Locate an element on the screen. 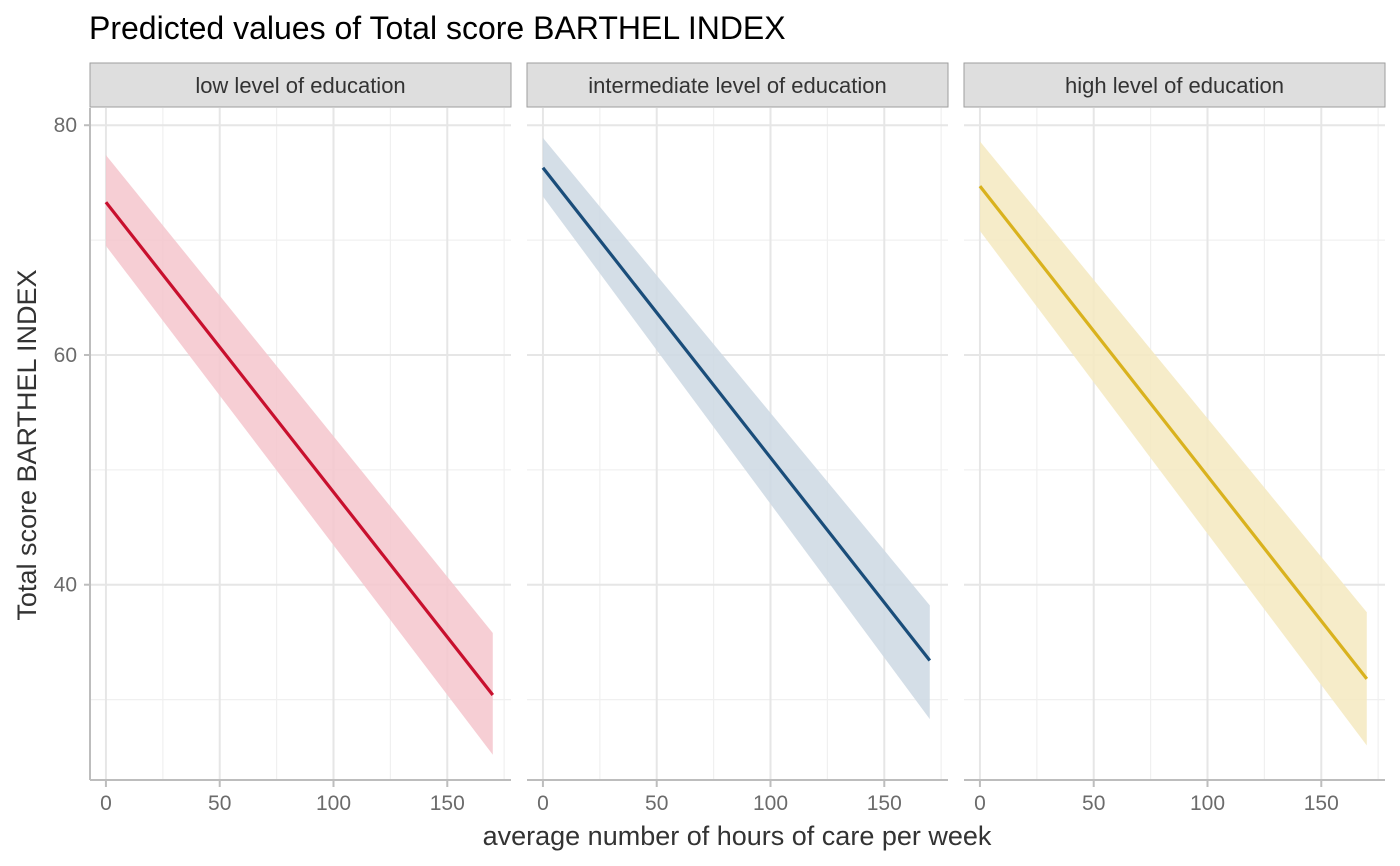 Image resolution: width=1400 pixels, height=866 pixels. y-tick-label: 40 is located at coordinates (65, 585).